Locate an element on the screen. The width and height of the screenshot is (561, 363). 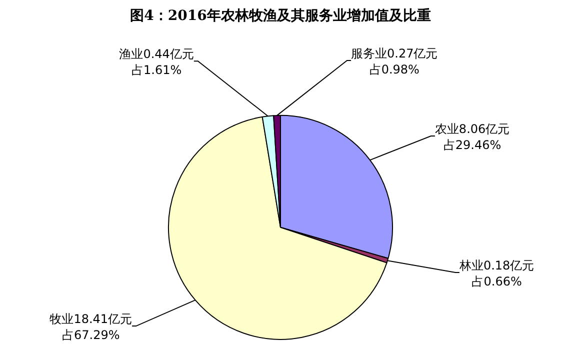
slice-label: 林业0.18亿元占0.66% is located at coordinates (496, 273).